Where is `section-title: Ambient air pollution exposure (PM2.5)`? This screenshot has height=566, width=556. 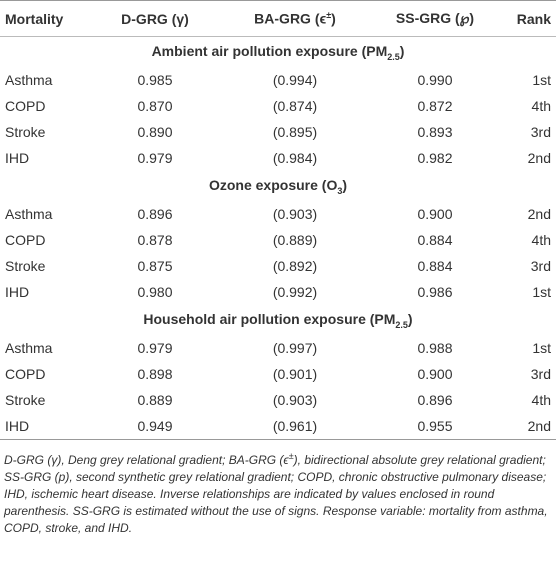
section-title: Ambient air pollution exposure (PM2.5) is located at coordinates (278, 52).